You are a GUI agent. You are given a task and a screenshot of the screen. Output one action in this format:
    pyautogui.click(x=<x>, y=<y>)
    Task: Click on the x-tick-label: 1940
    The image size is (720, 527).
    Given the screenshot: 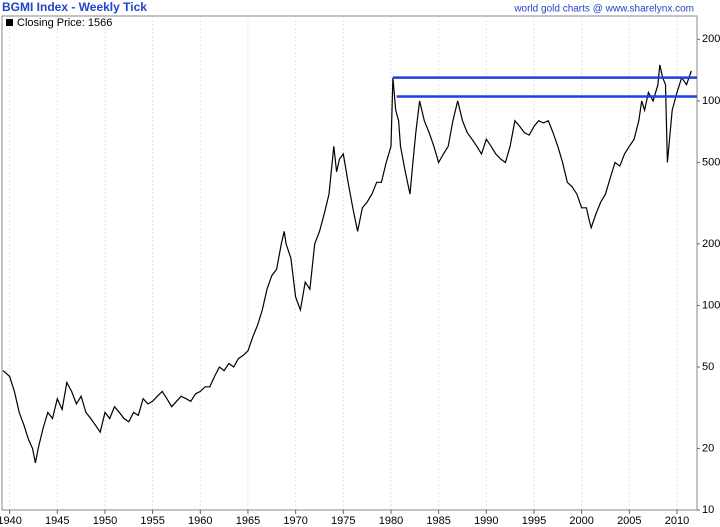 What is the action you would take?
    pyautogui.click(x=11, y=521)
    